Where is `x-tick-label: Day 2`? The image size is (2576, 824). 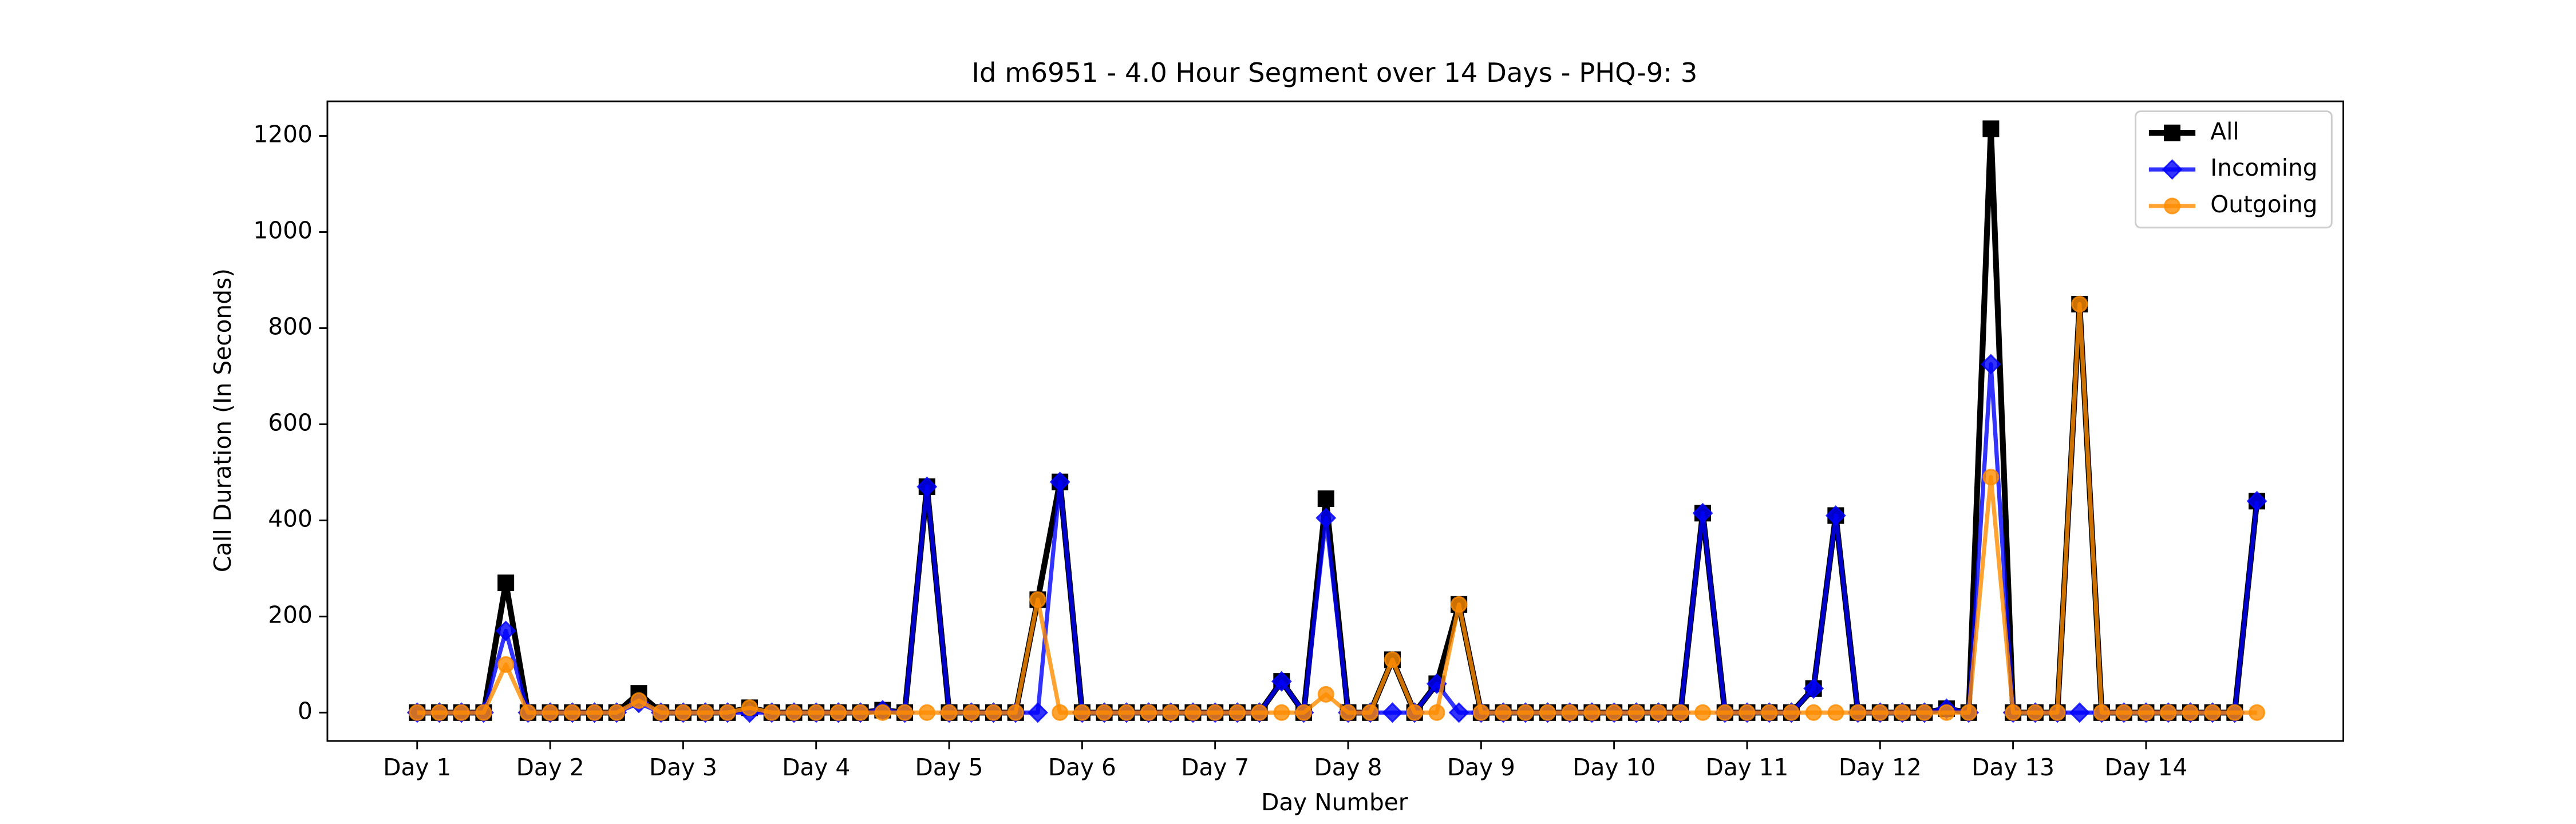
x-tick-label: Day 2 is located at coordinates (550, 767).